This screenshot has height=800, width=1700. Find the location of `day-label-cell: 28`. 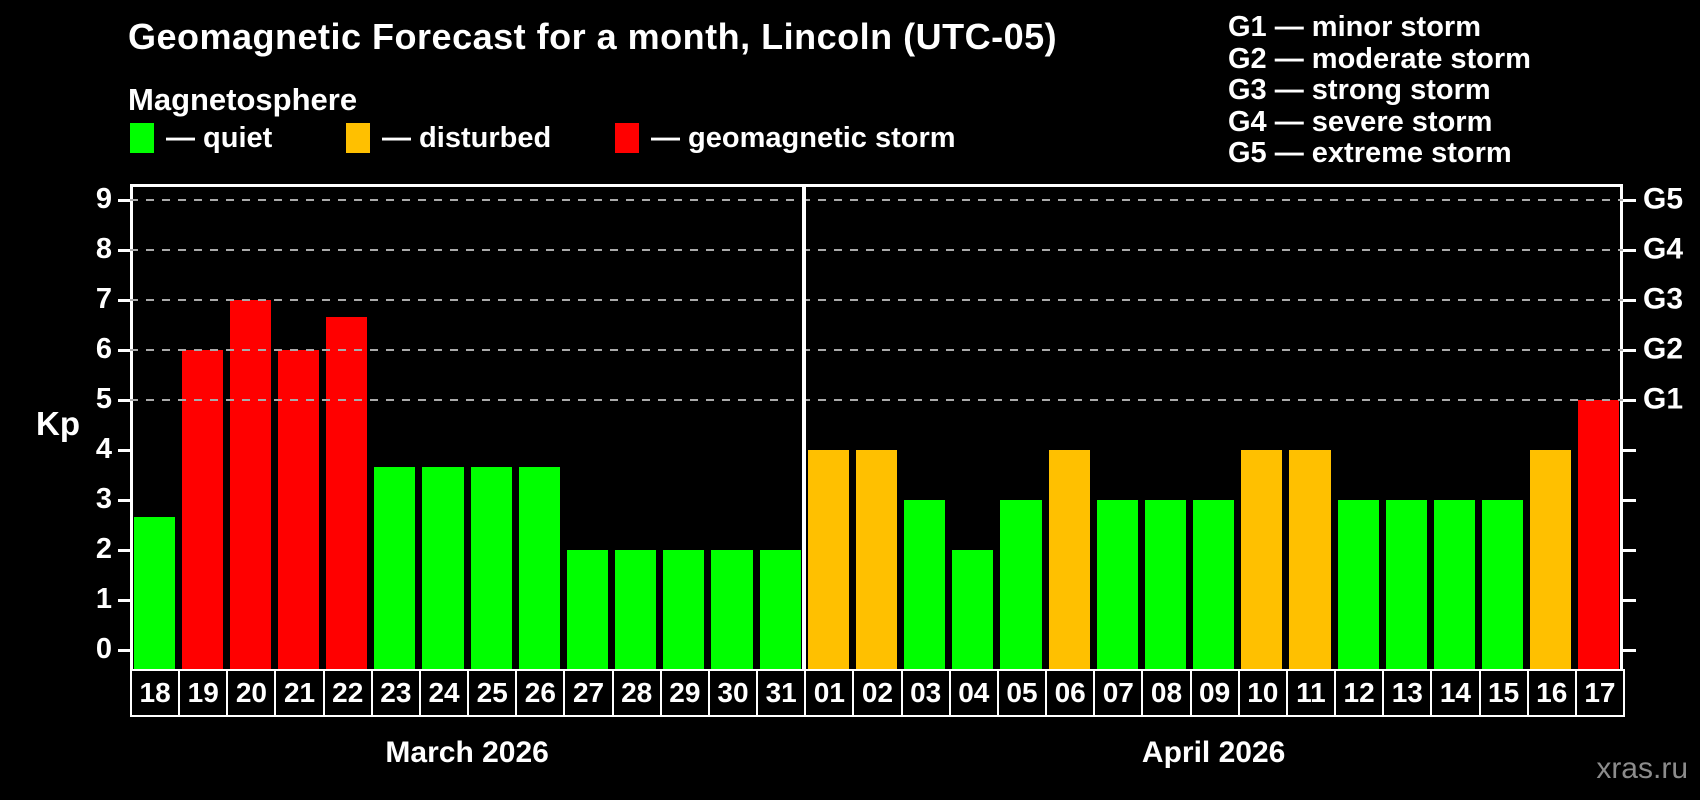

day-label-cell: 28 is located at coordinates (636, 693).